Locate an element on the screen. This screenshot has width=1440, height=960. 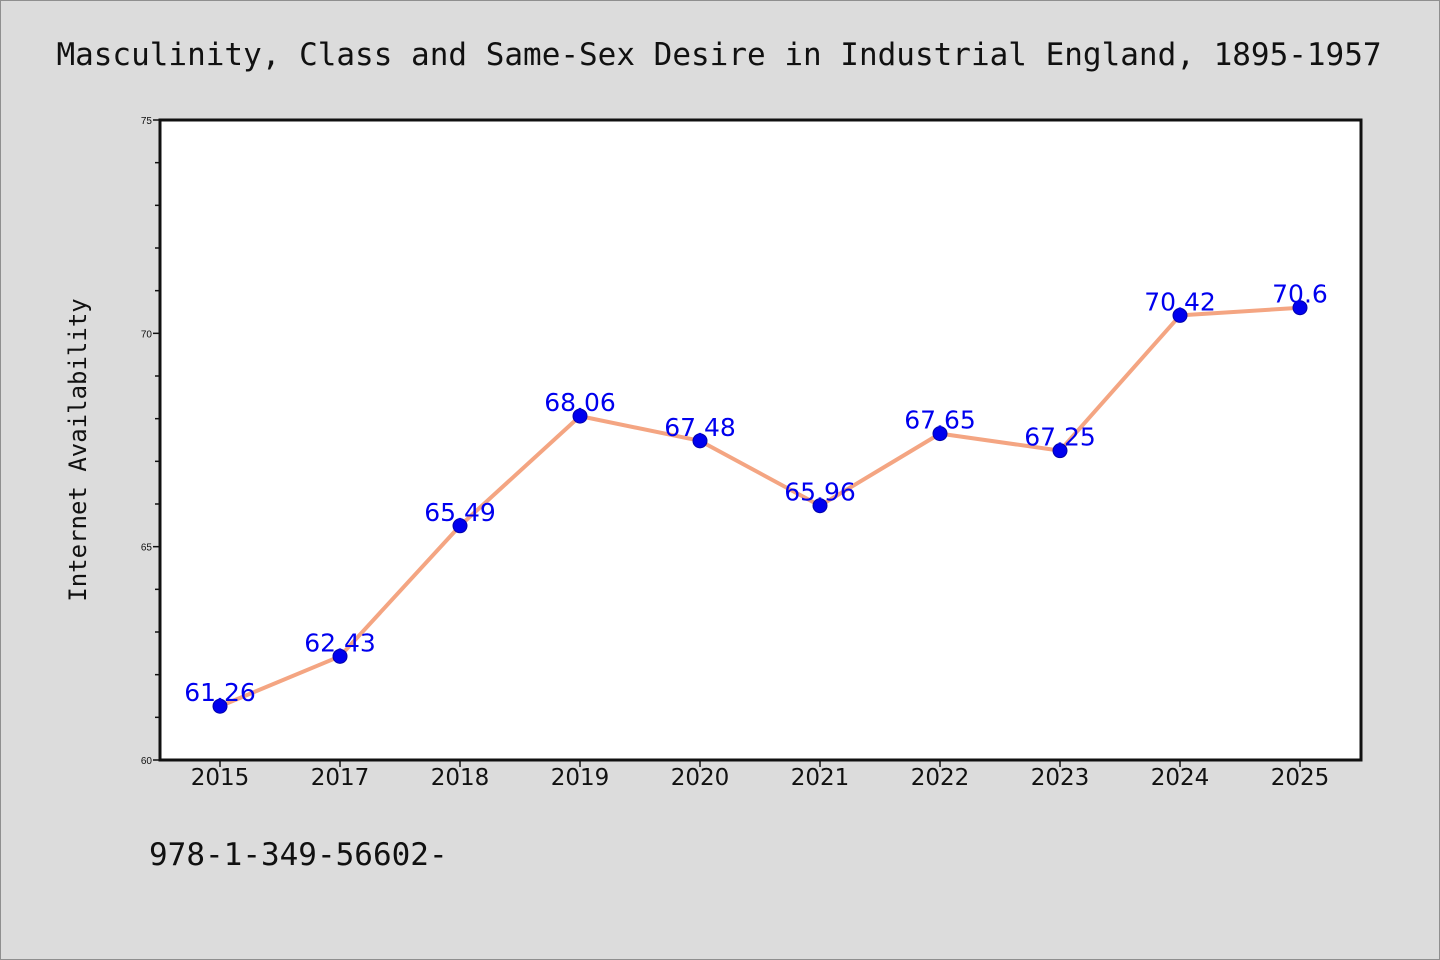
data-label: 67.65 is located at coordinates (940, 420).